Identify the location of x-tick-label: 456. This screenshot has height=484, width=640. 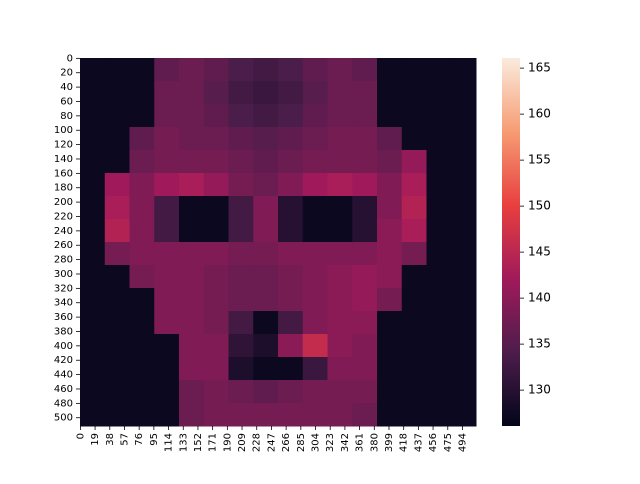
(433, 442).